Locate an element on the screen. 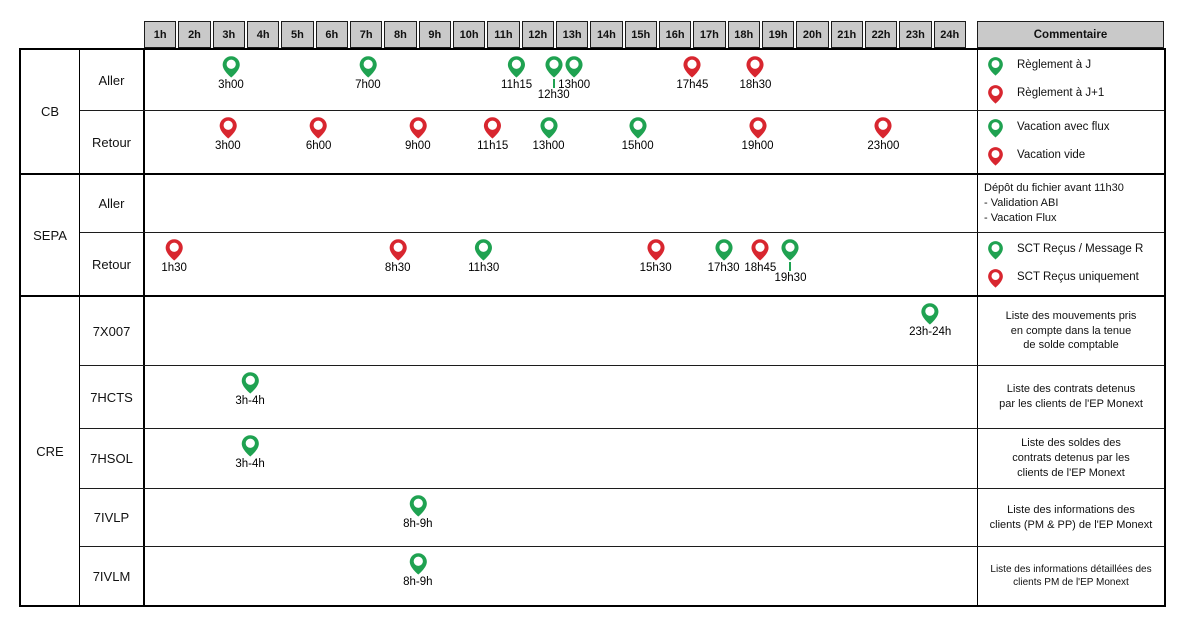 This screenshot has width=1180, height=629. time-marker: 19h30 is located at coordinates (790, 261).